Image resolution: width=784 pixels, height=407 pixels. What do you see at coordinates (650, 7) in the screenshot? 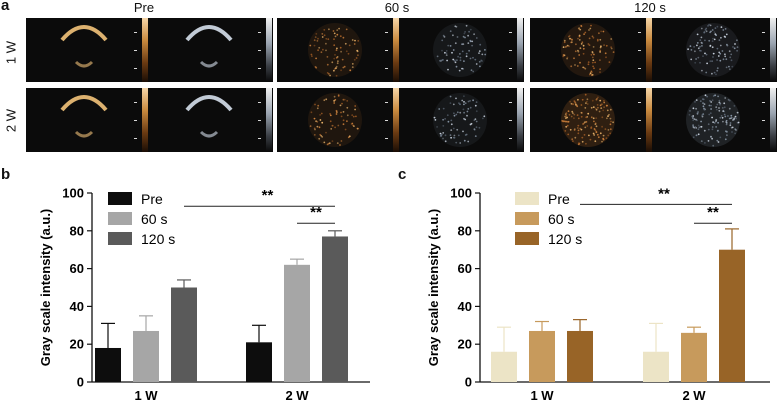
I see `column-header-120s: 120 s` at bounding box center [650, 7].